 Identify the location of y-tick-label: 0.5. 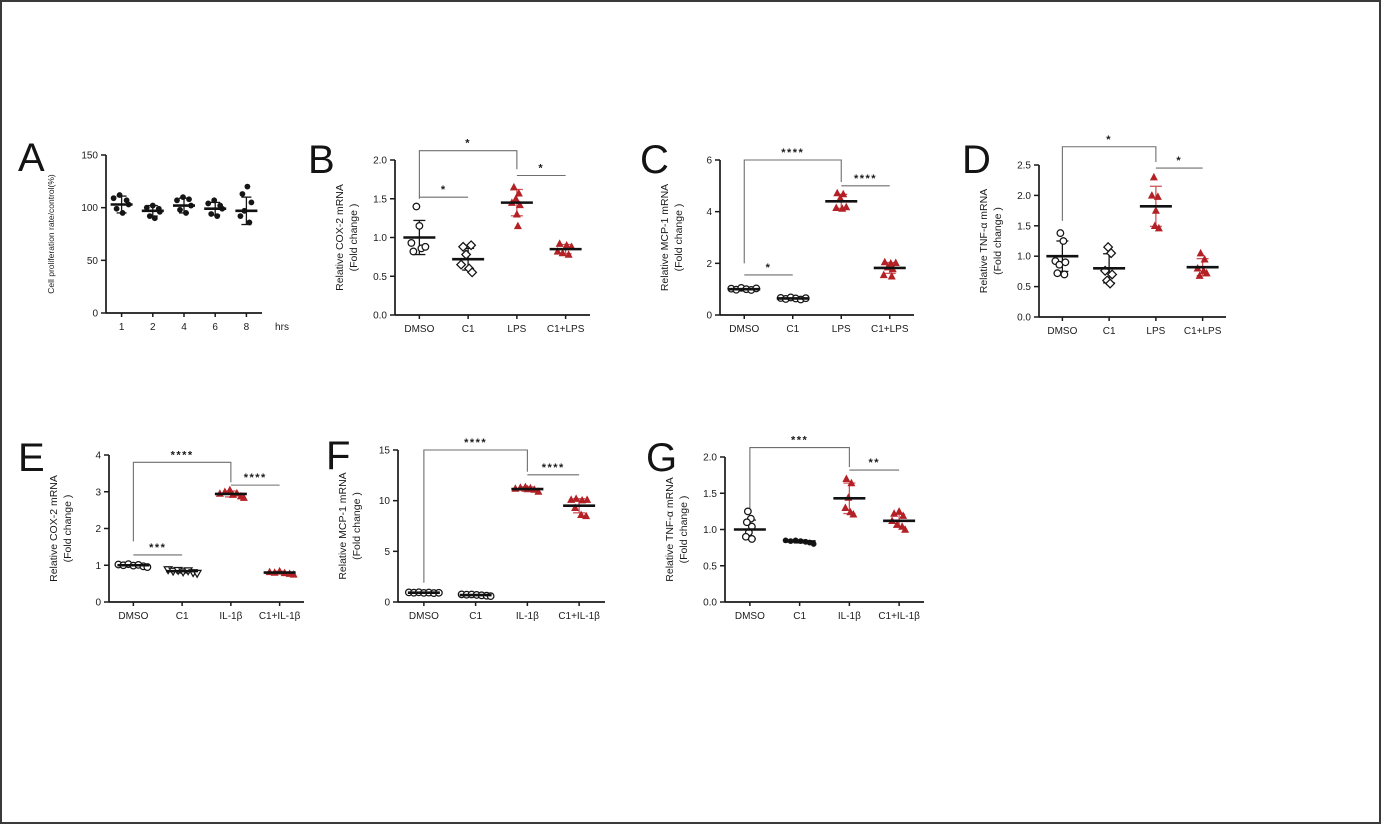
(380, 277).